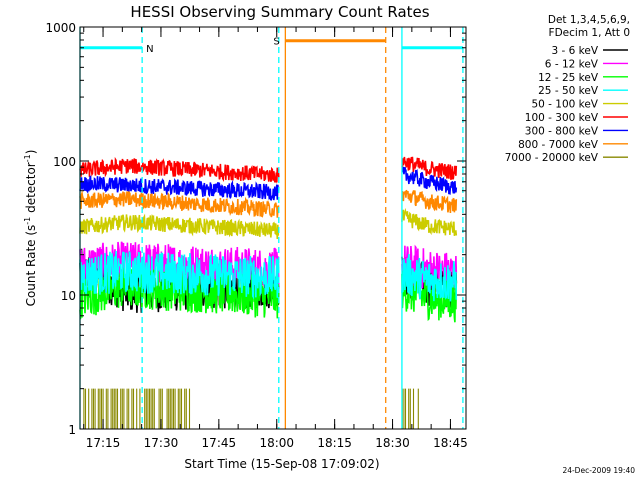 The height and width of the screenshot is (480, 640). Describe the element at coordinates (68, 296) in the screenshot. I see `y-tick-label: 10` at that location.